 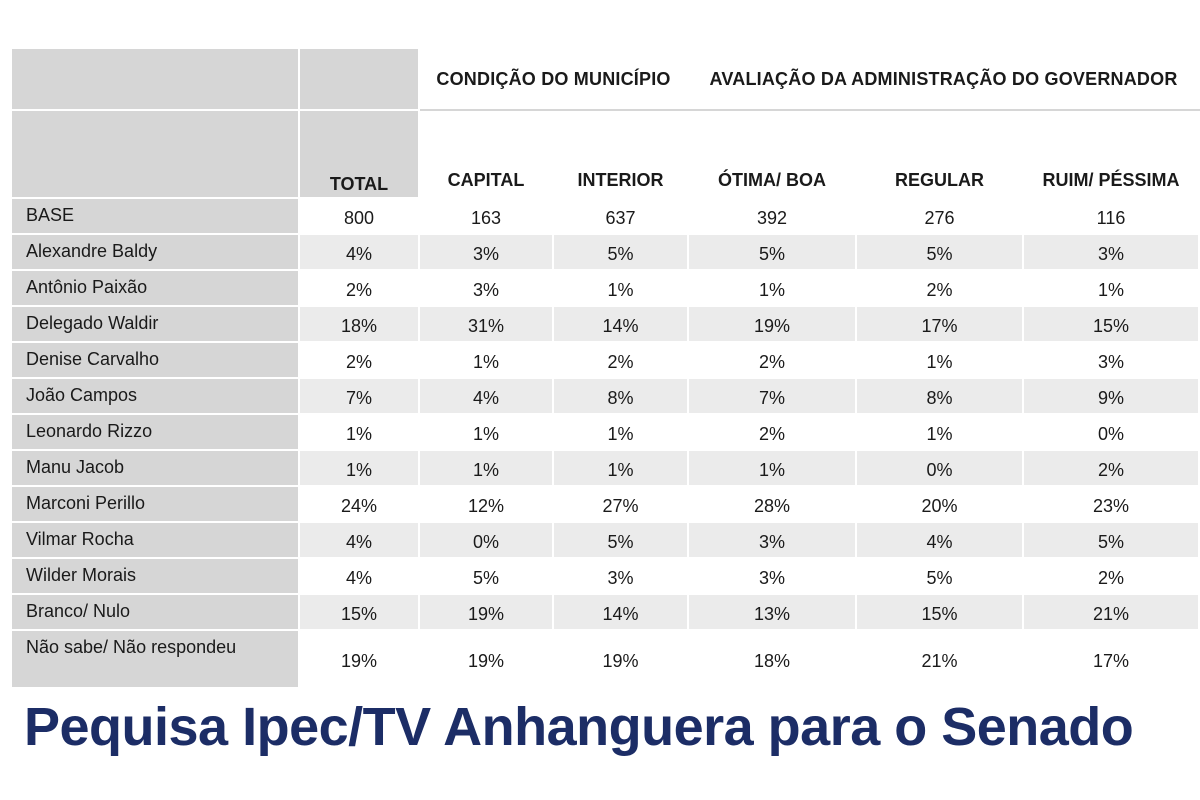 What do you see at coordinates (620, 154) in the screenshot?
I see `header-col-interior: INTERIOR` at bounding box center [620, 154].